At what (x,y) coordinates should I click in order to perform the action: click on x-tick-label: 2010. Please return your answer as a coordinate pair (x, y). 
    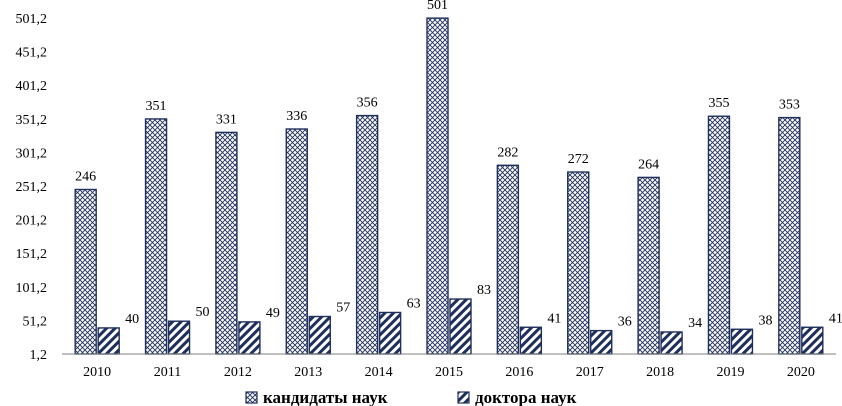
    Looking at the image, I should click on (97, 372).